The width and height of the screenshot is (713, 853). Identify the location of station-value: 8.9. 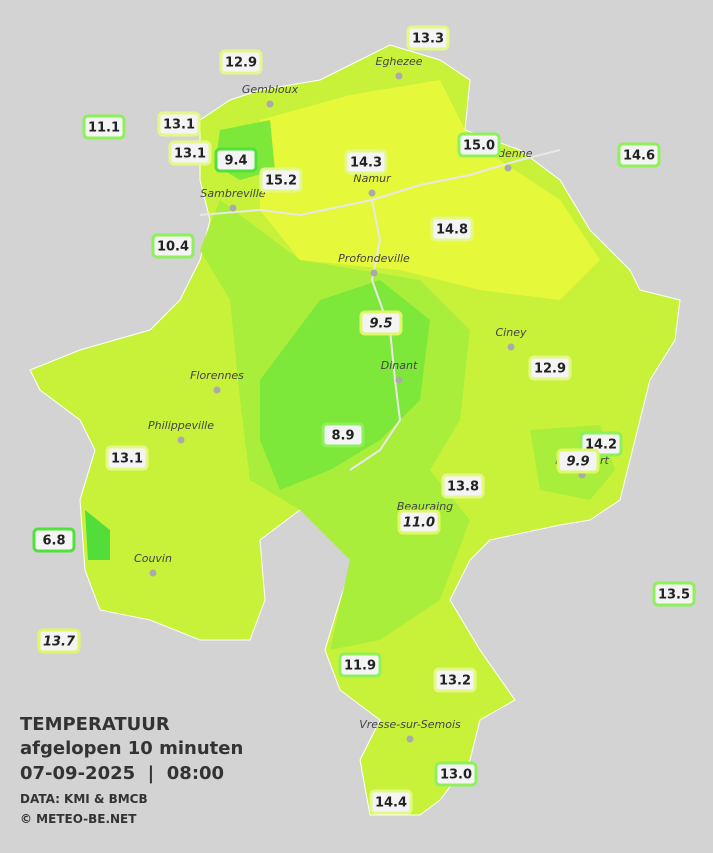
(342, 436).